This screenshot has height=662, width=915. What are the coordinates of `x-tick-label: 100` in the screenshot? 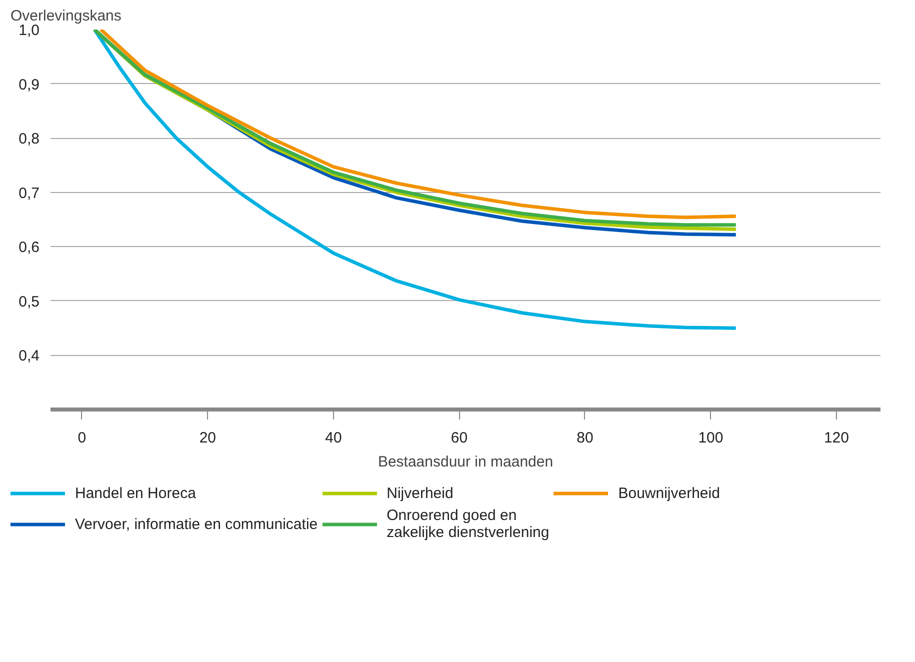 It's located at (711, 438).